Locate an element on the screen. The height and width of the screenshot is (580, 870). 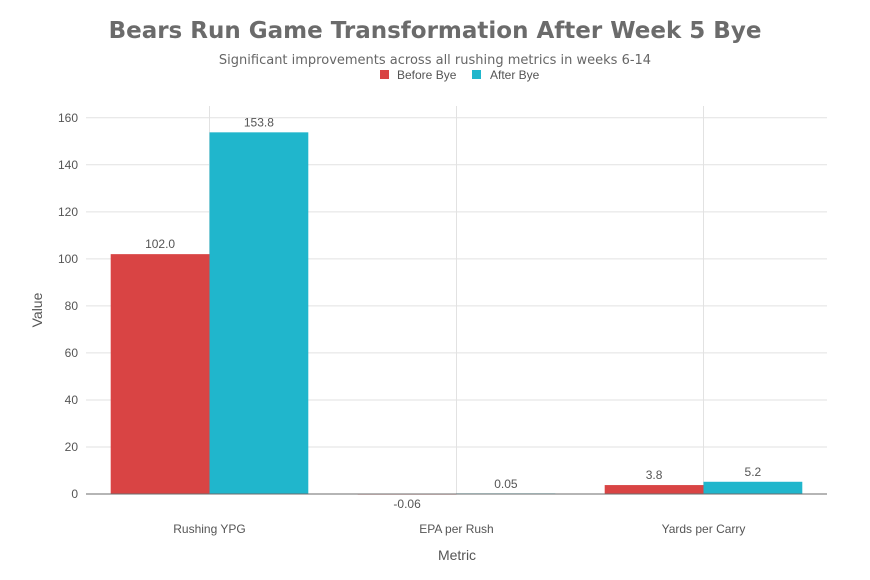
x-axis-title: Metric is located at coordinates (457, 555).